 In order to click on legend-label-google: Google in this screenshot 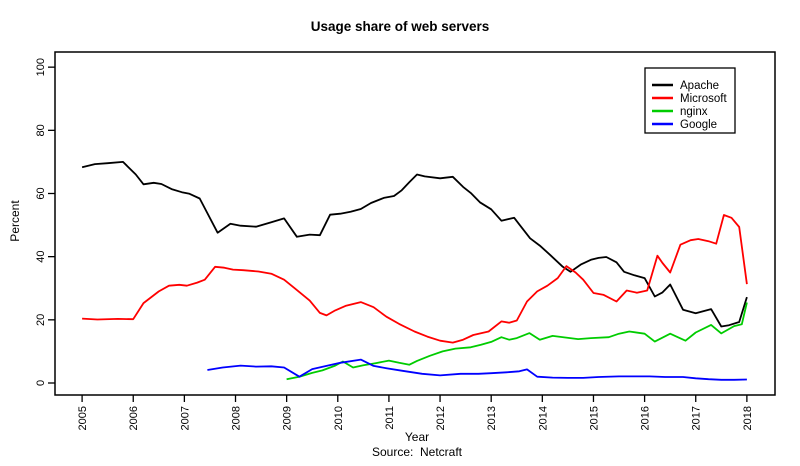, I will do `click(698, 125)`.